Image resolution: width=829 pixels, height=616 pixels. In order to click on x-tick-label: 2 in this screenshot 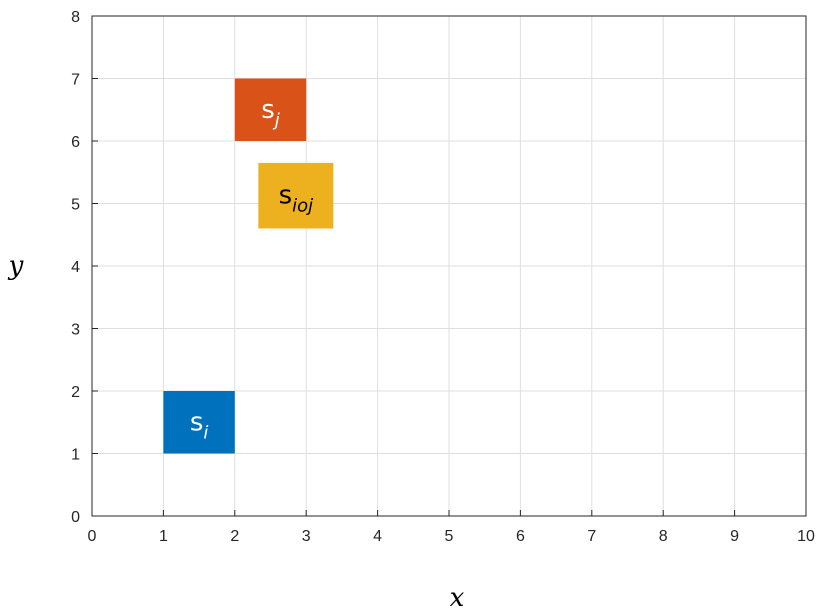, I will do `click(234, 536)`.